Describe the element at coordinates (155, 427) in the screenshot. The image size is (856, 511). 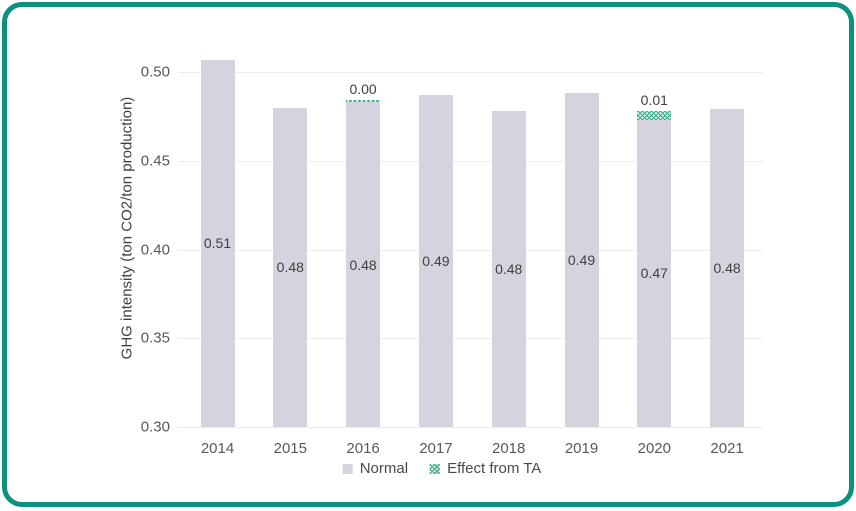
I see `y-axis-tick-label: 0.30` at that location.